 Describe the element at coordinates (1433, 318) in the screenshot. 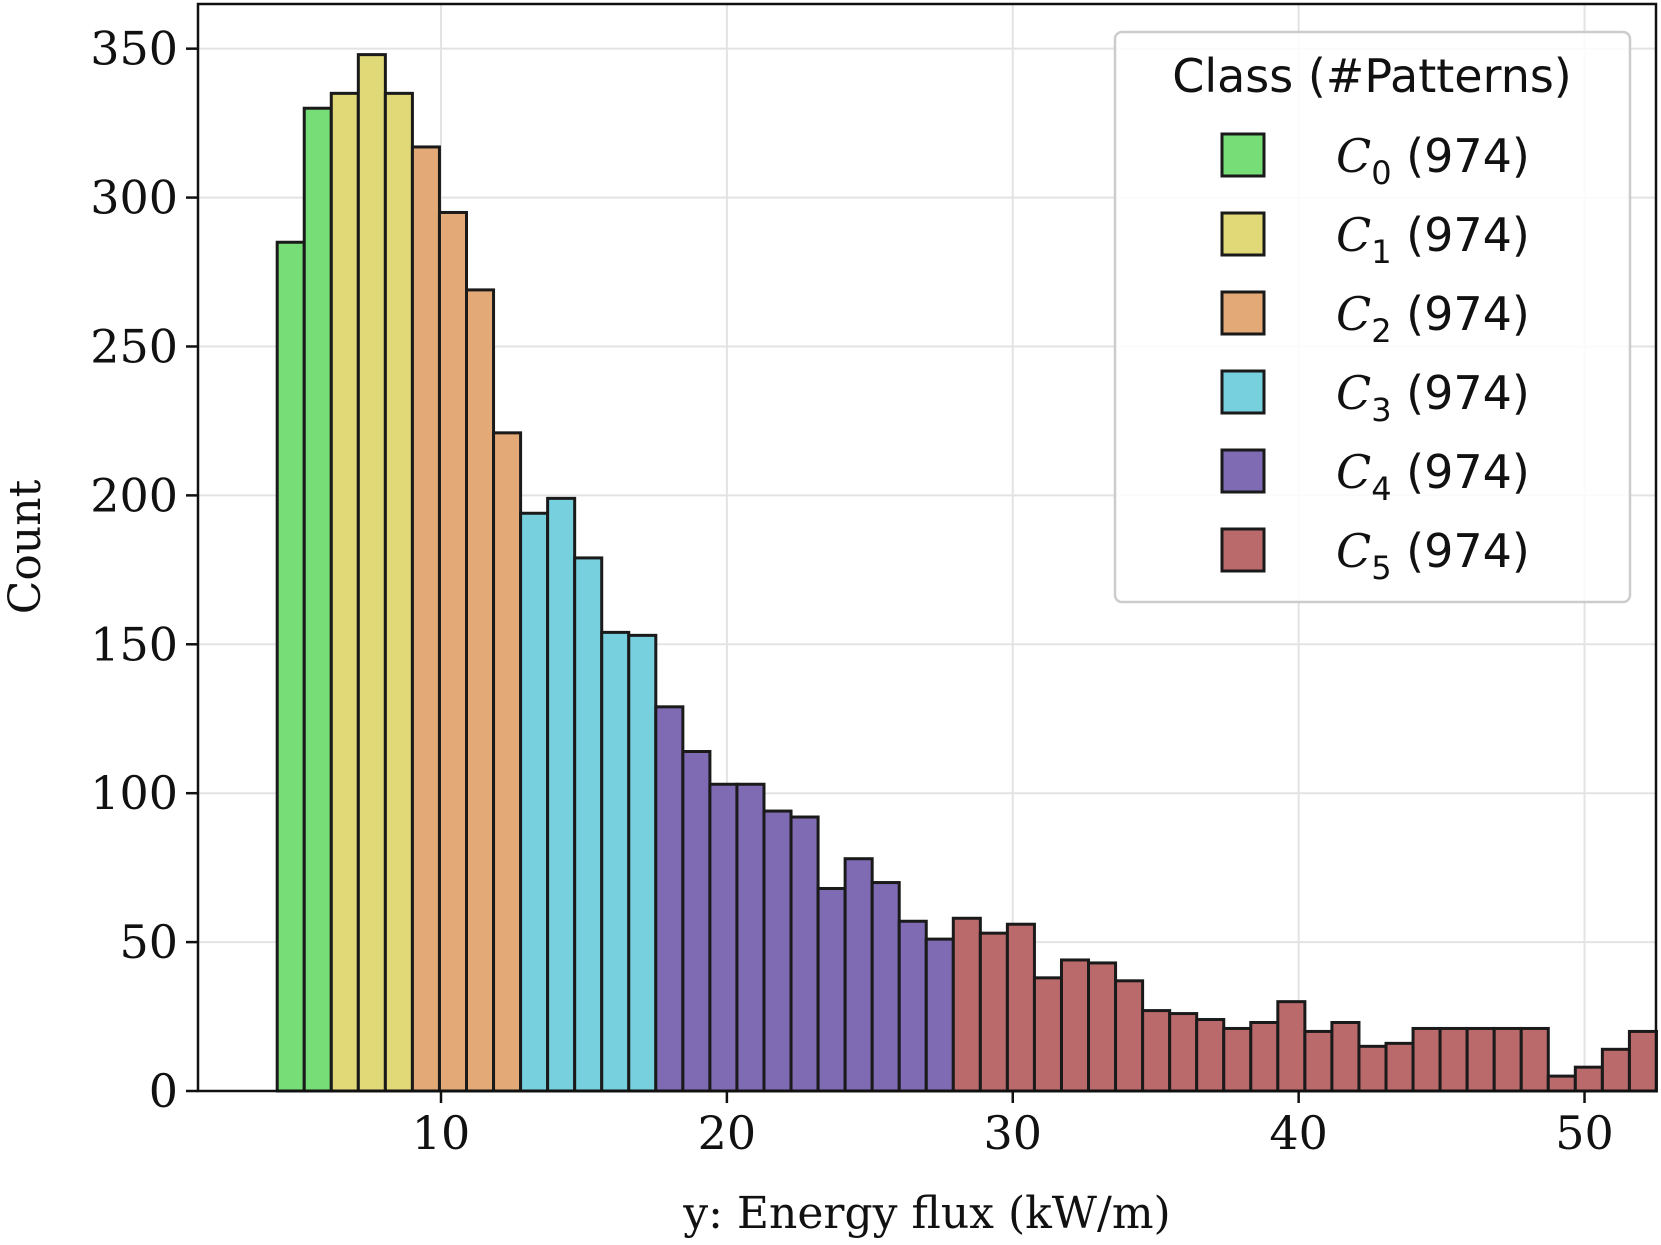

I see `legend-label: C2 (974)` at that location.